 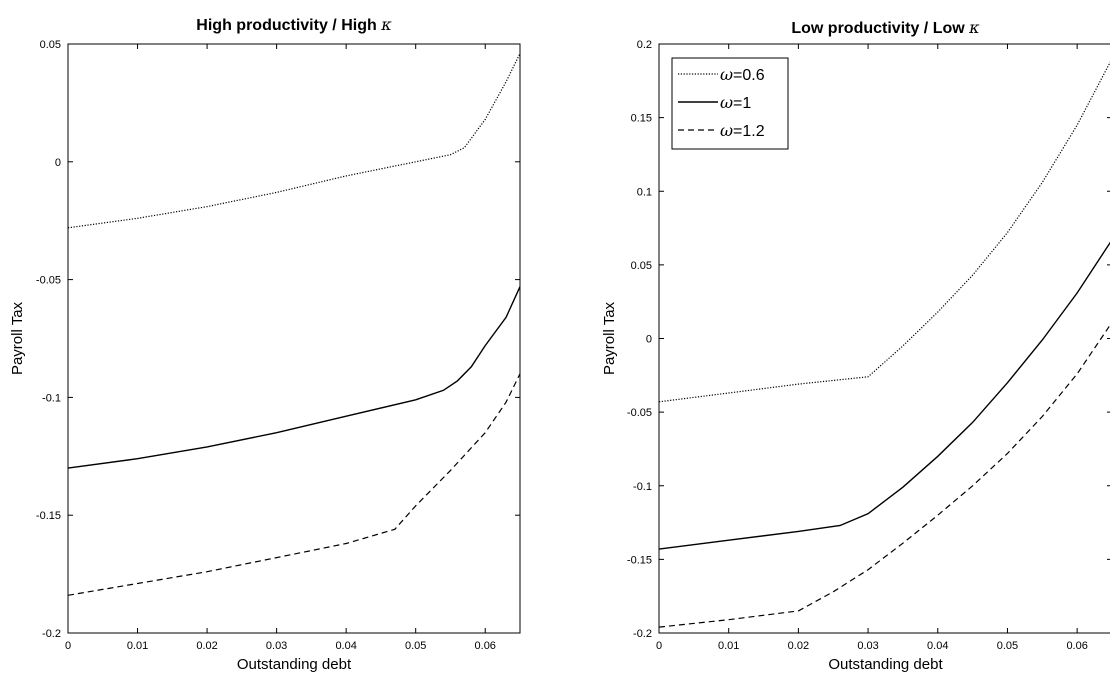 I want to click on legend-label: ω=1.2, so click(x=742, y=130).